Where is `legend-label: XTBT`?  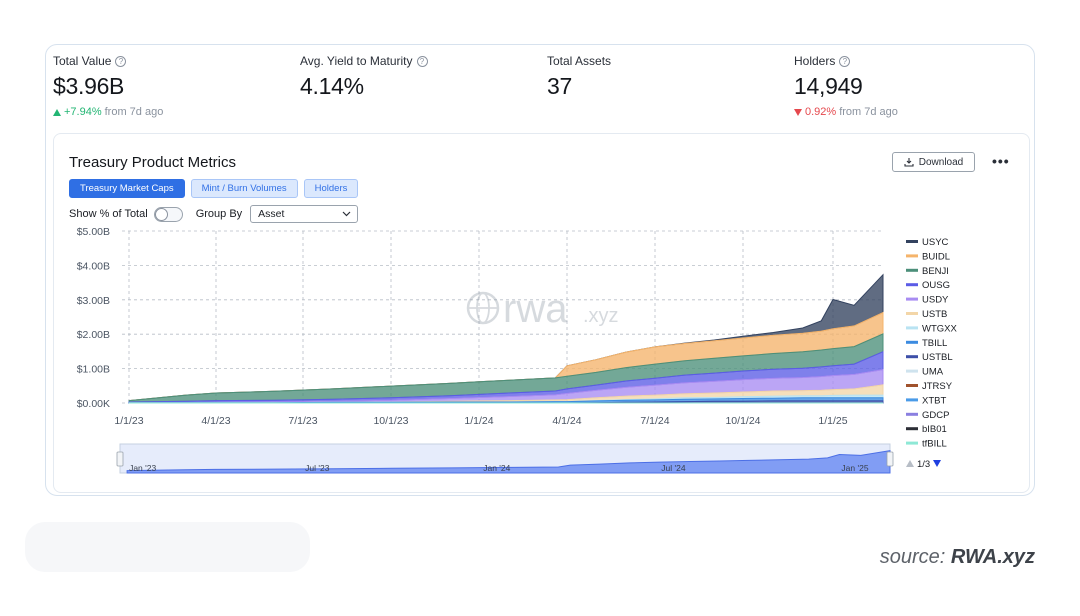 legend-label: XTBT is located at coordinates (934, 400).